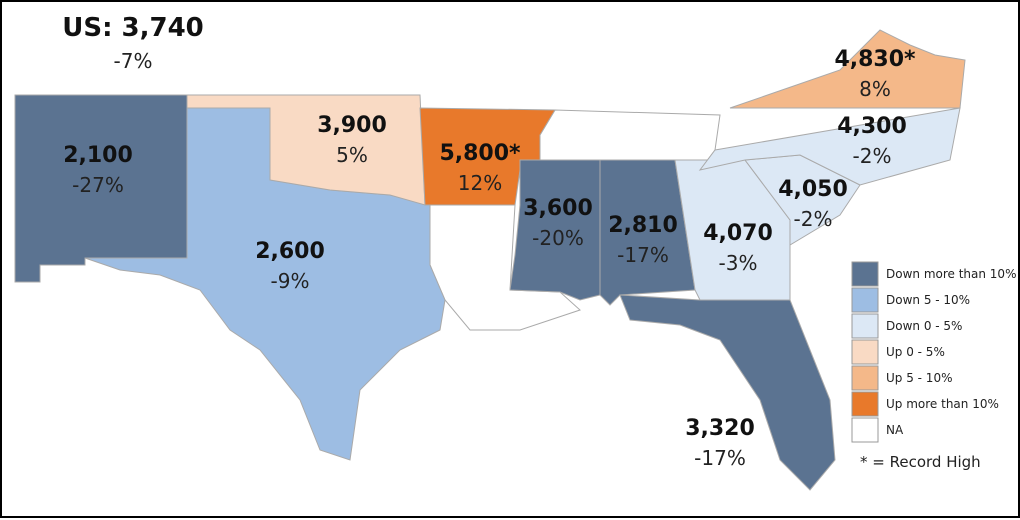  Describe the element at coordinates (98, 155) in the screenshot. I see `state-value: 2,100` at that location.